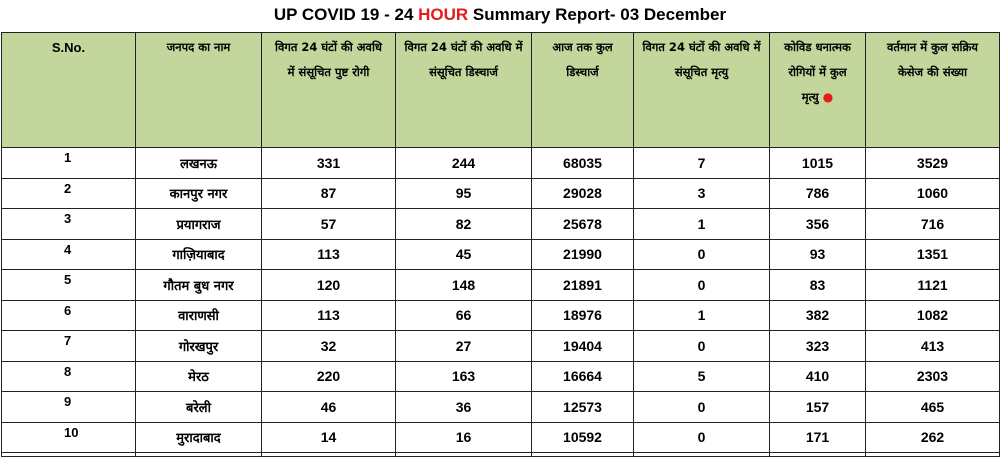 The width and height of the screenshot is (1000, 457). I want to click on cell-district: बरेली, so click(198, 407).